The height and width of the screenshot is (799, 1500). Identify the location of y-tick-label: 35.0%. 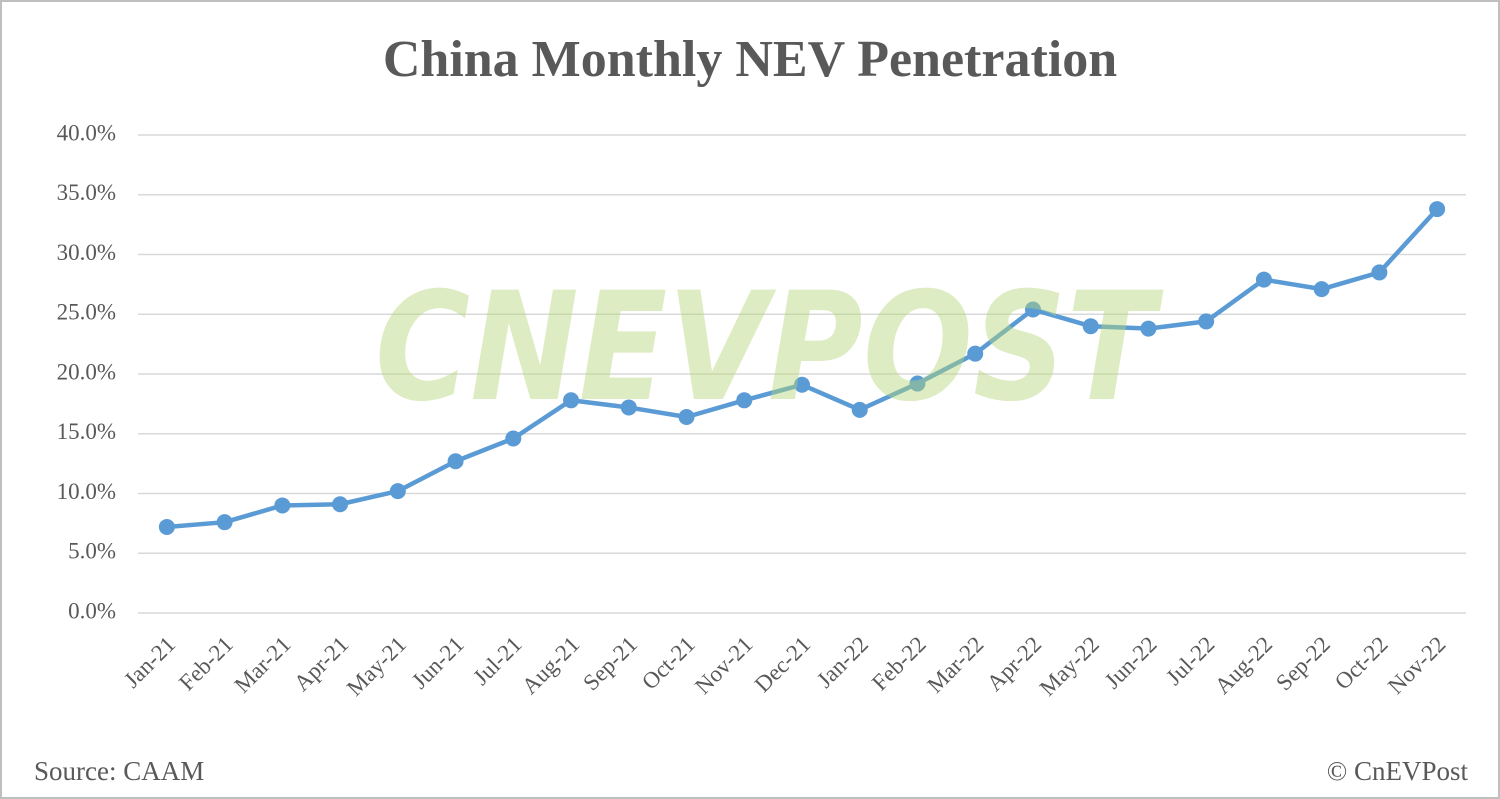
(86, 192).